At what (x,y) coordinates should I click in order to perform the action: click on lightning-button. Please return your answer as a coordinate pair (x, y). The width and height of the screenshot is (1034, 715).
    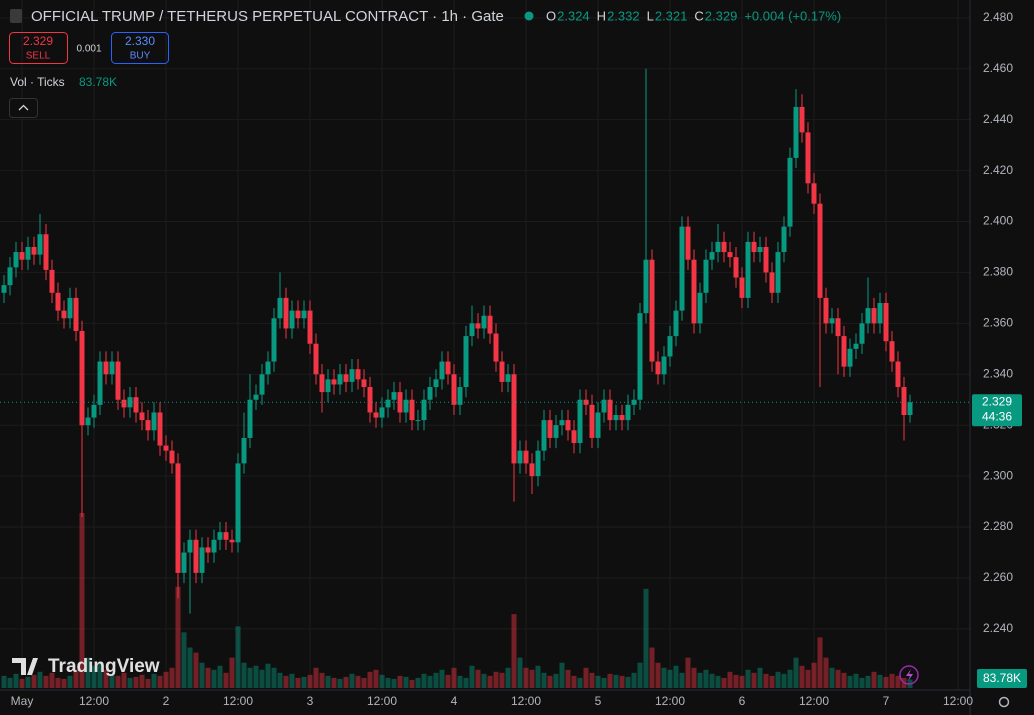
    Looking at the image, I should click on (909, 675).